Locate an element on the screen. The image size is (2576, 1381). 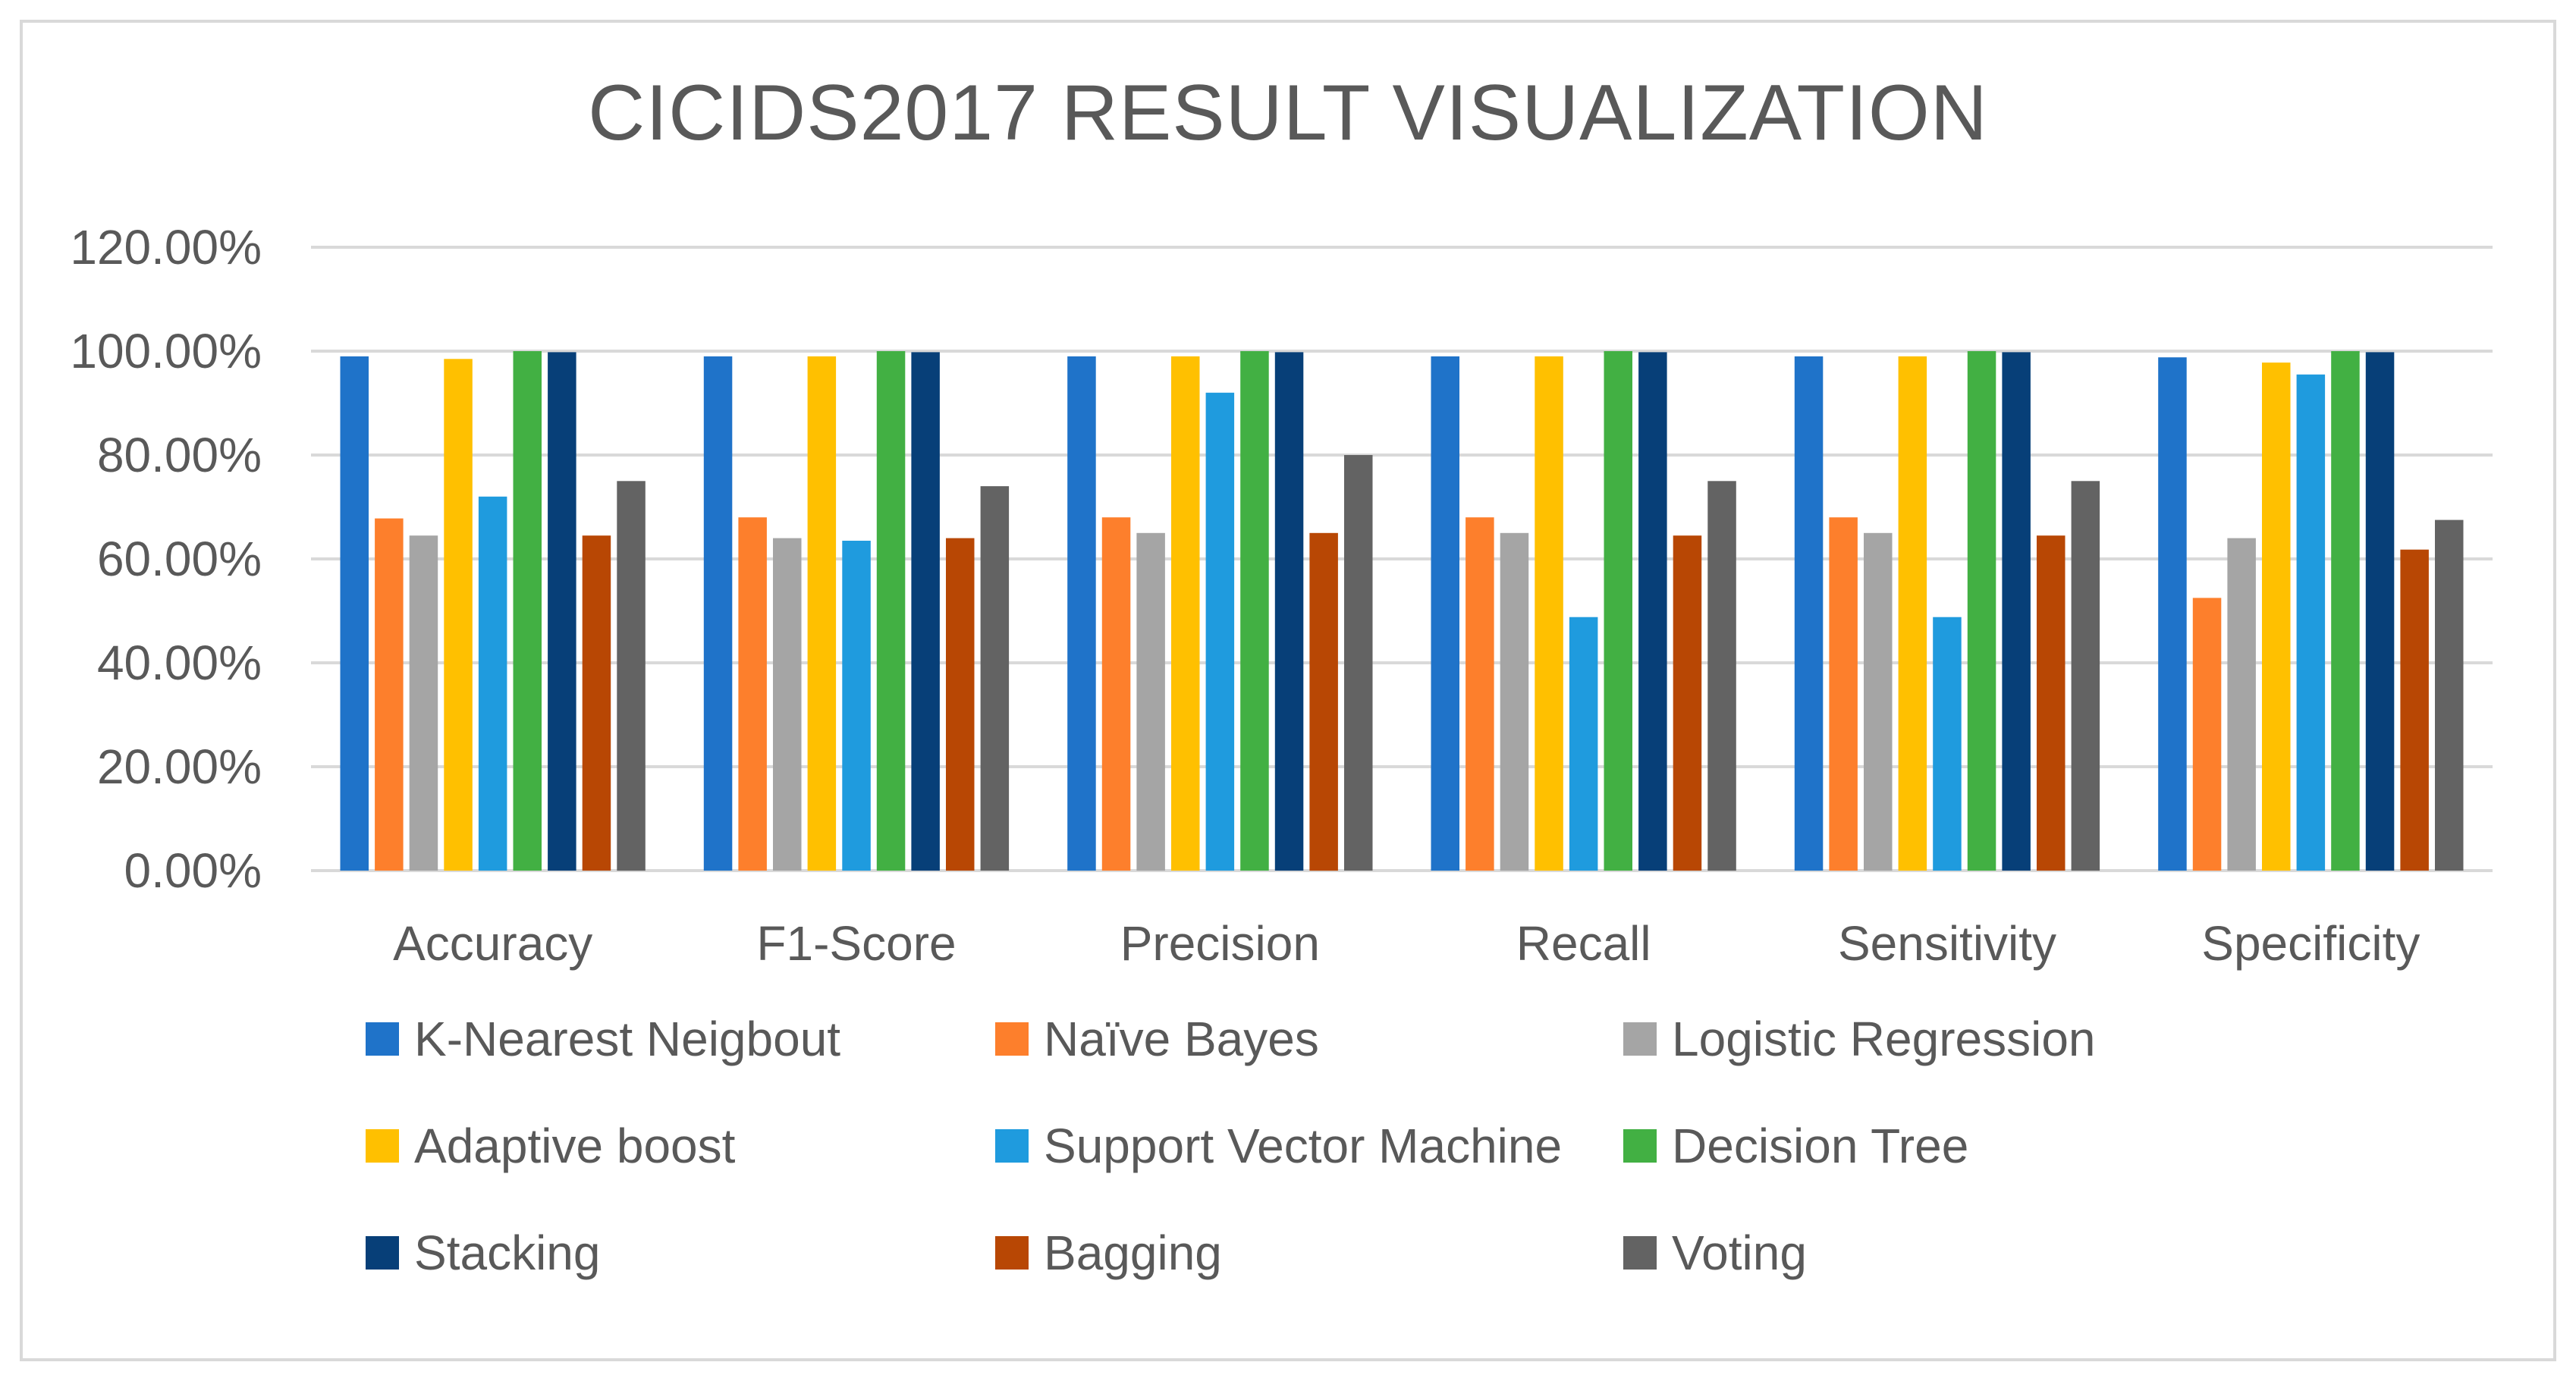
y-tick-label: 60.00% is located at coordinates (179, 559).